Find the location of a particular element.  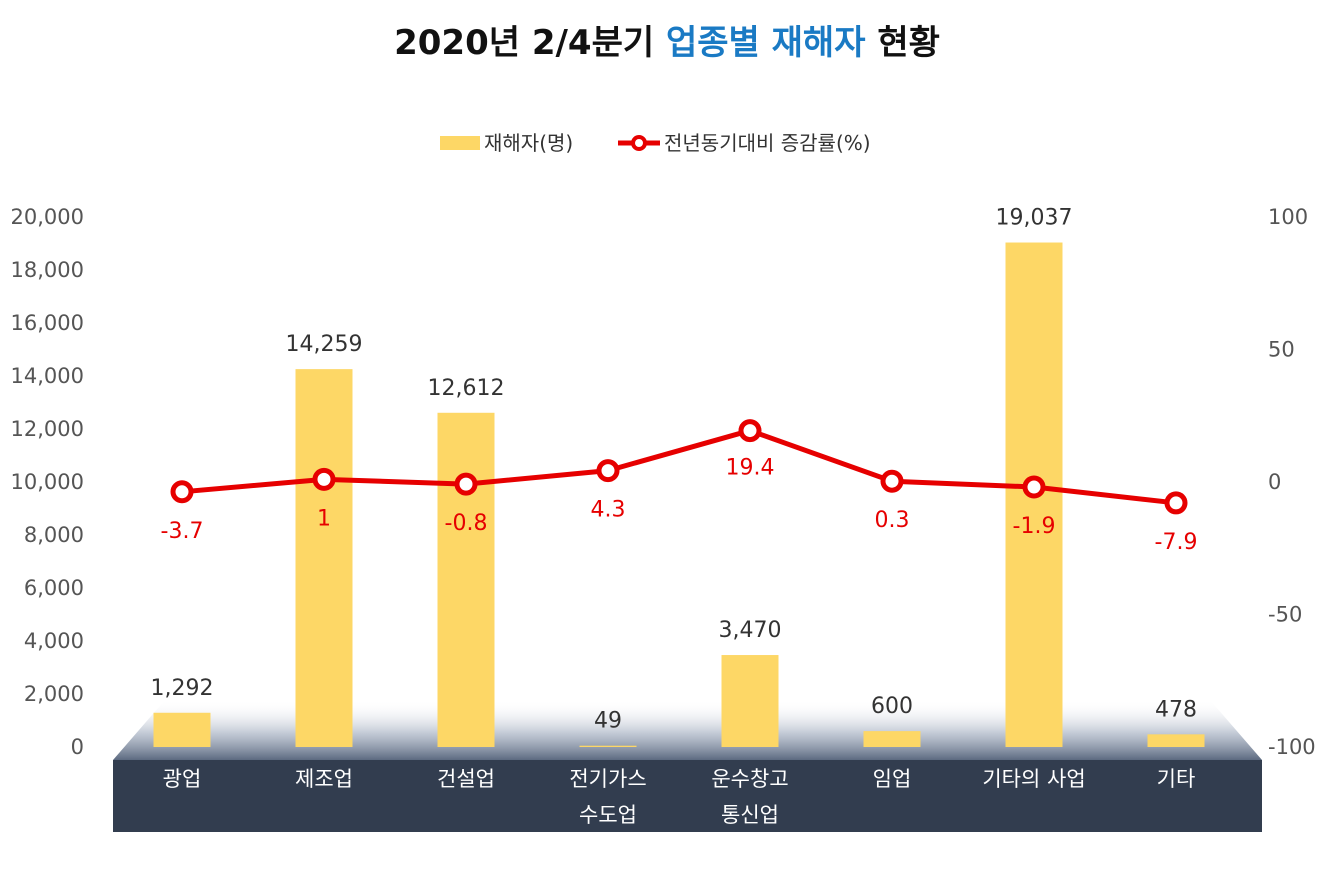

bar-value-label: 12,612 is located at coordinates (466, 388).